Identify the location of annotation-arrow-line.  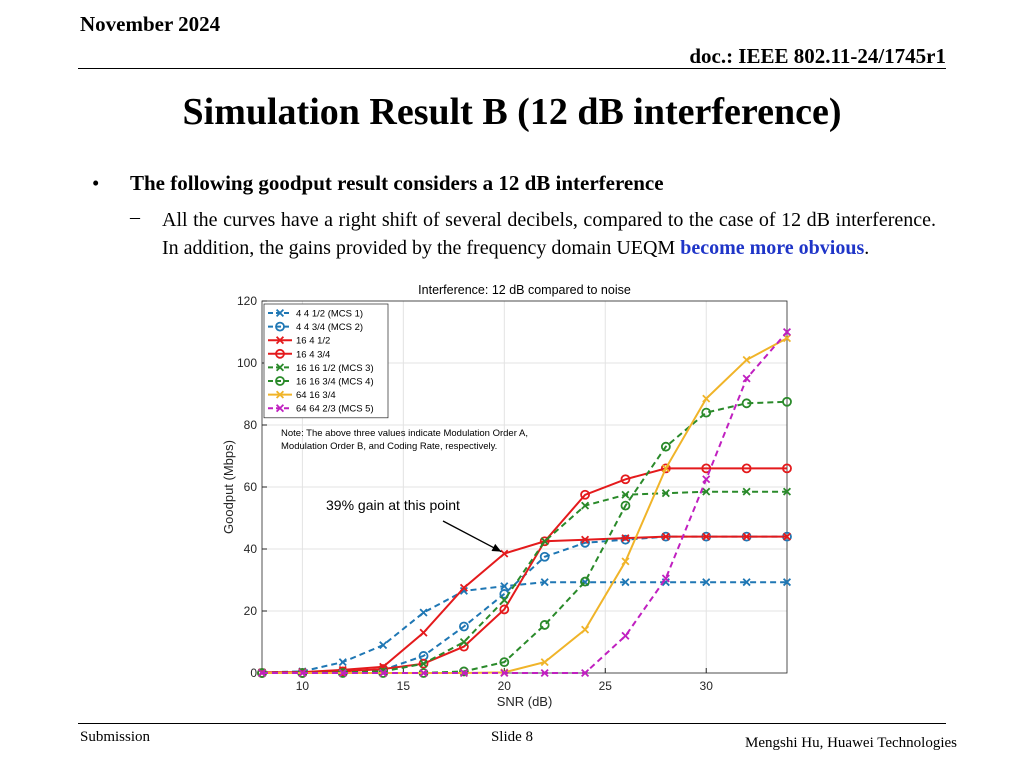
(472, 536).